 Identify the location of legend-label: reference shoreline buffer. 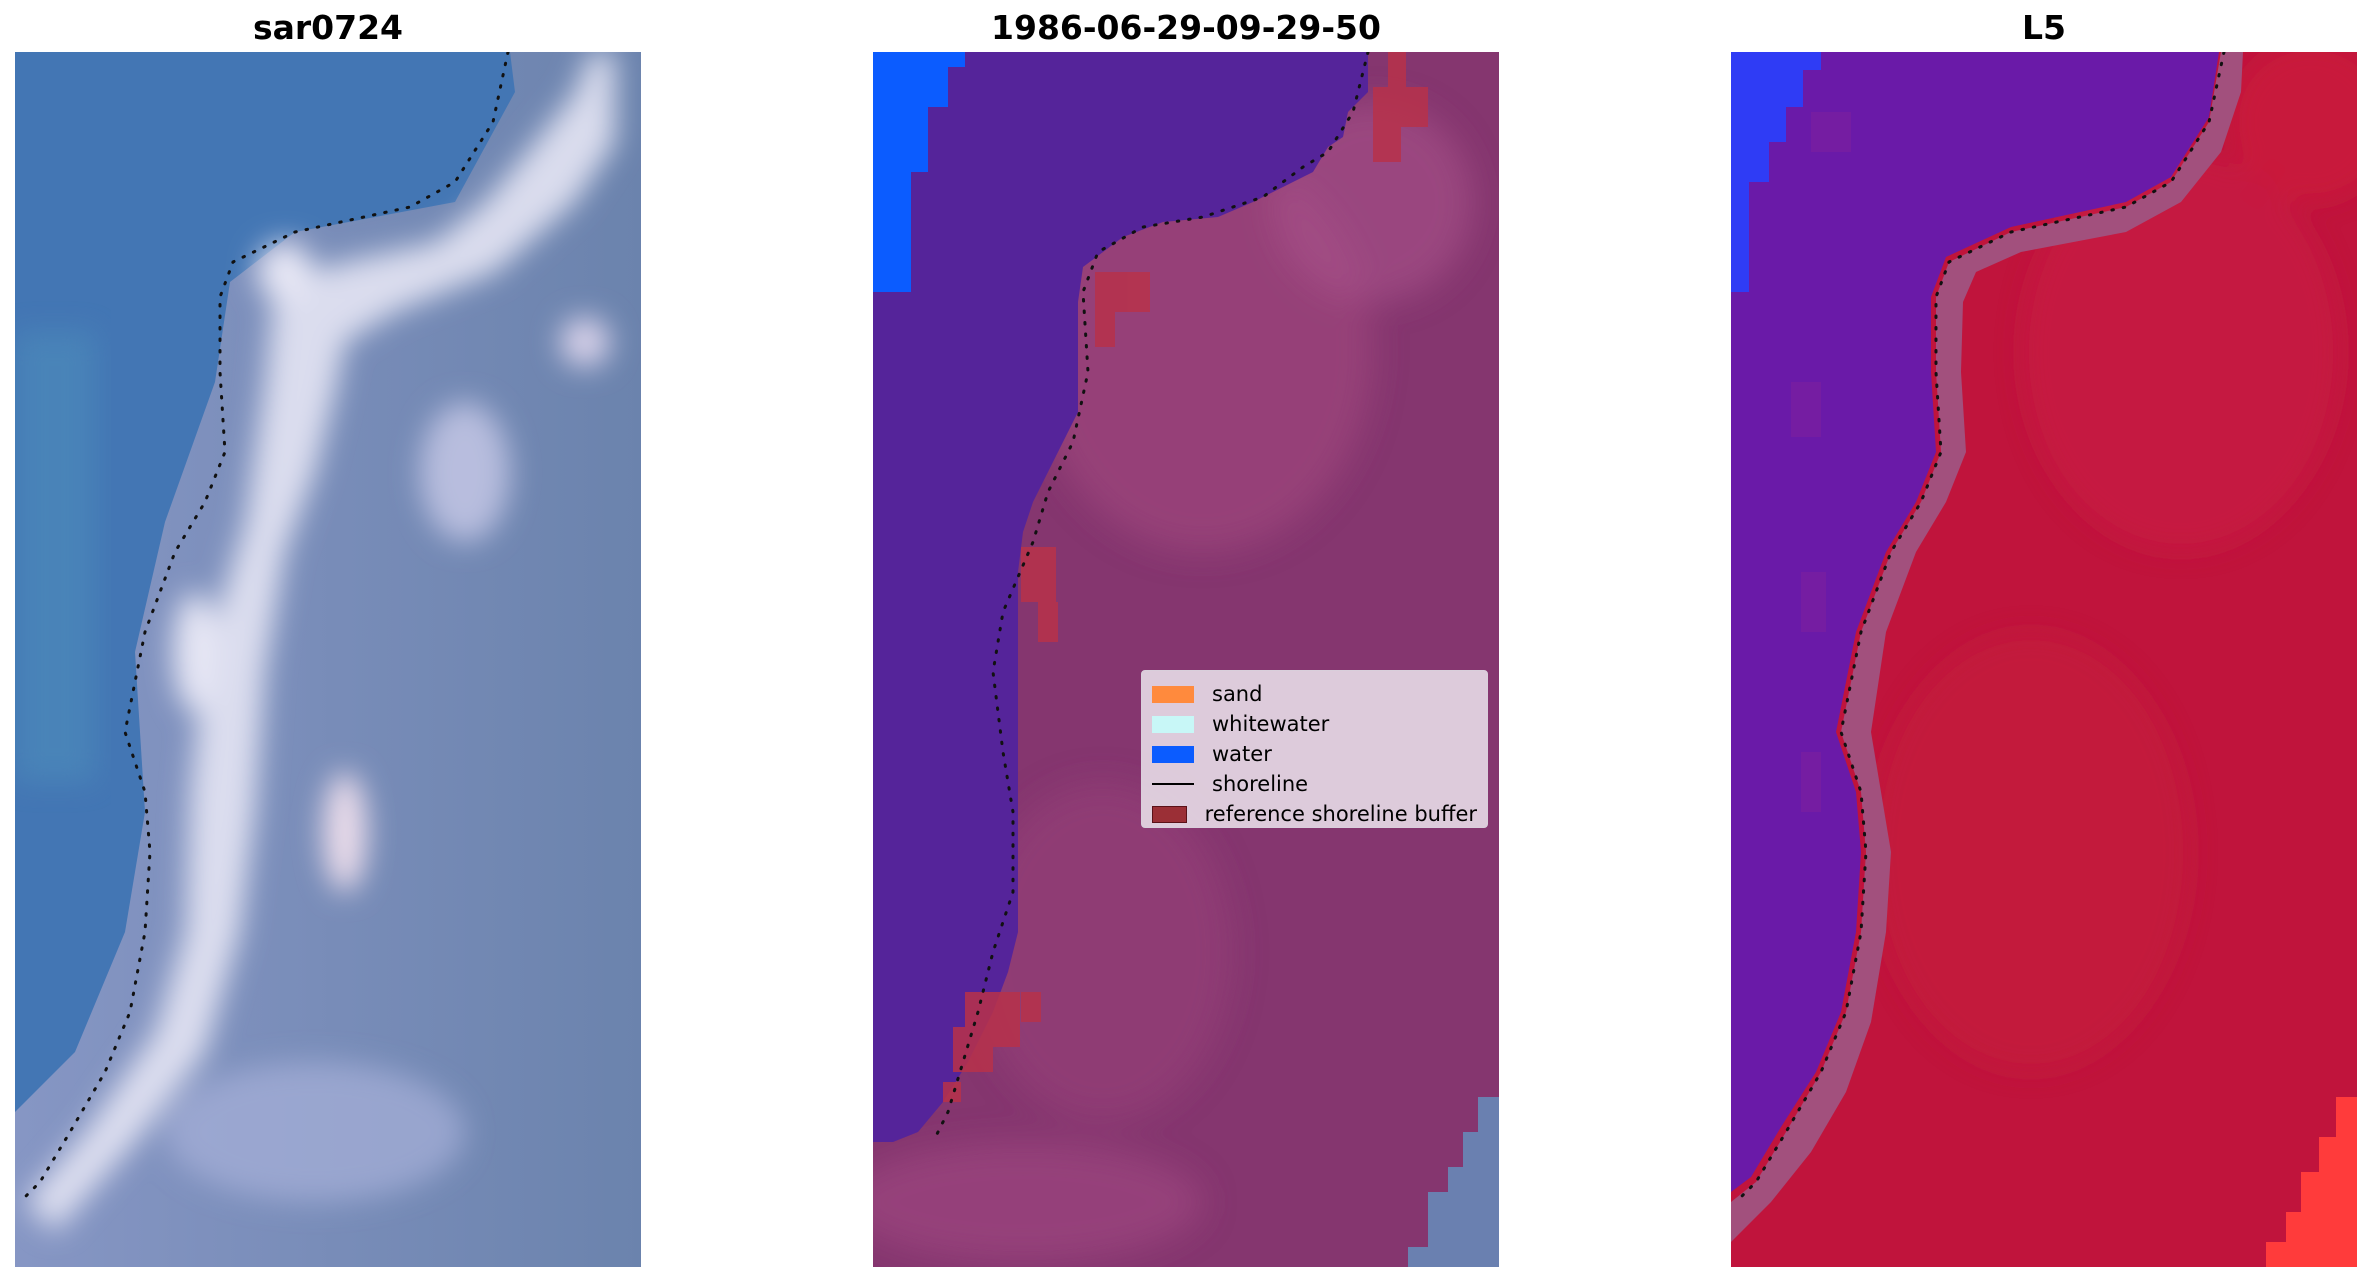
(1340, 814).